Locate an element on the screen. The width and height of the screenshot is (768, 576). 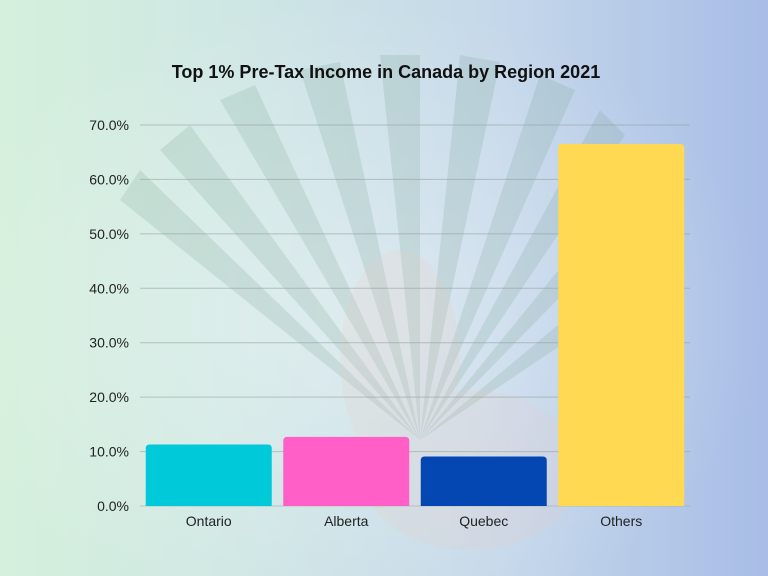
y-axis-ticks: 0.0% 10.0% 20.0% 30.0% 40.0% 50.0% 60.0% 70.0% is located at coordinates (109, 315).